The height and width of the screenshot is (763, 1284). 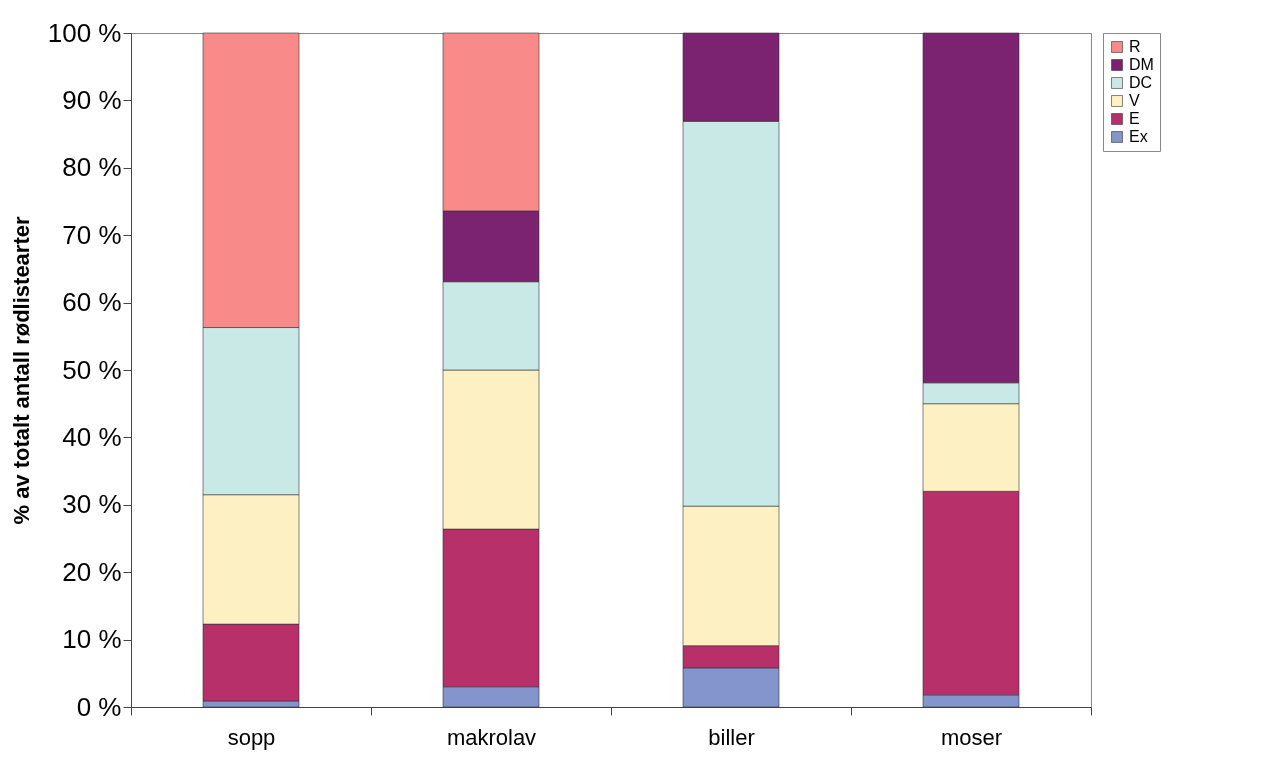 I want to click on y-axis-title: % av totalt antall rødlistearter, so click(x=21, y=370).